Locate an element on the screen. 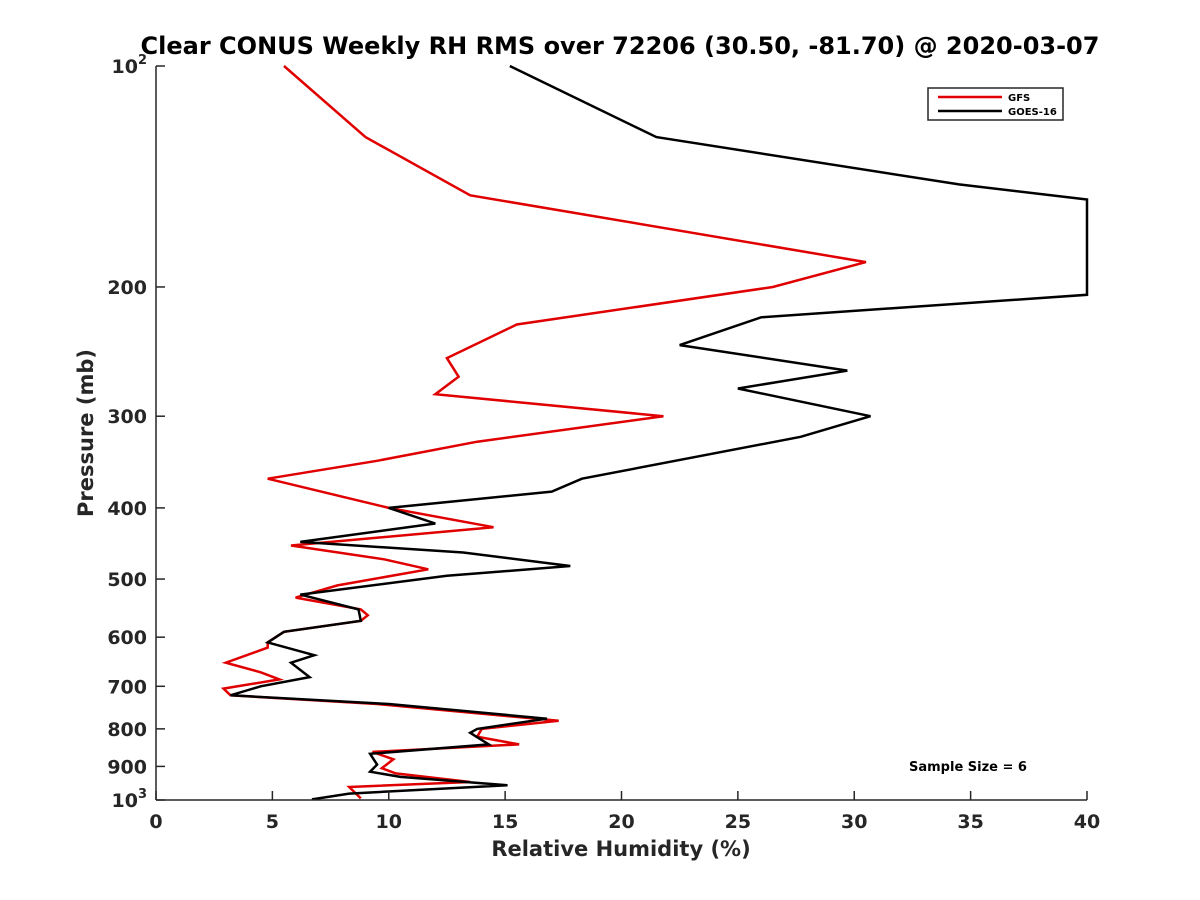  x-tick-label: 20 is located at coordinates (621, 822).